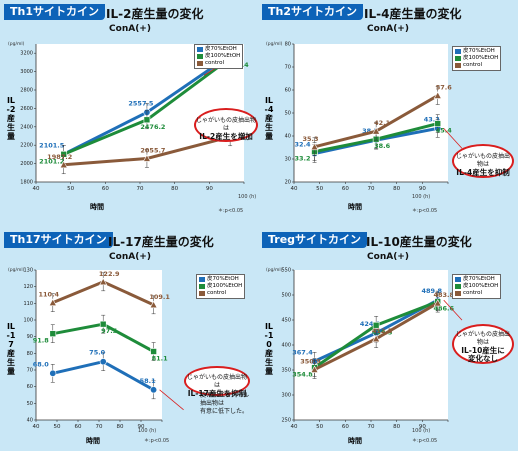 Image resolution: width=518 pixels, height=451 pixels. I want to click on y-tick-label: 250, so click(286, 421).